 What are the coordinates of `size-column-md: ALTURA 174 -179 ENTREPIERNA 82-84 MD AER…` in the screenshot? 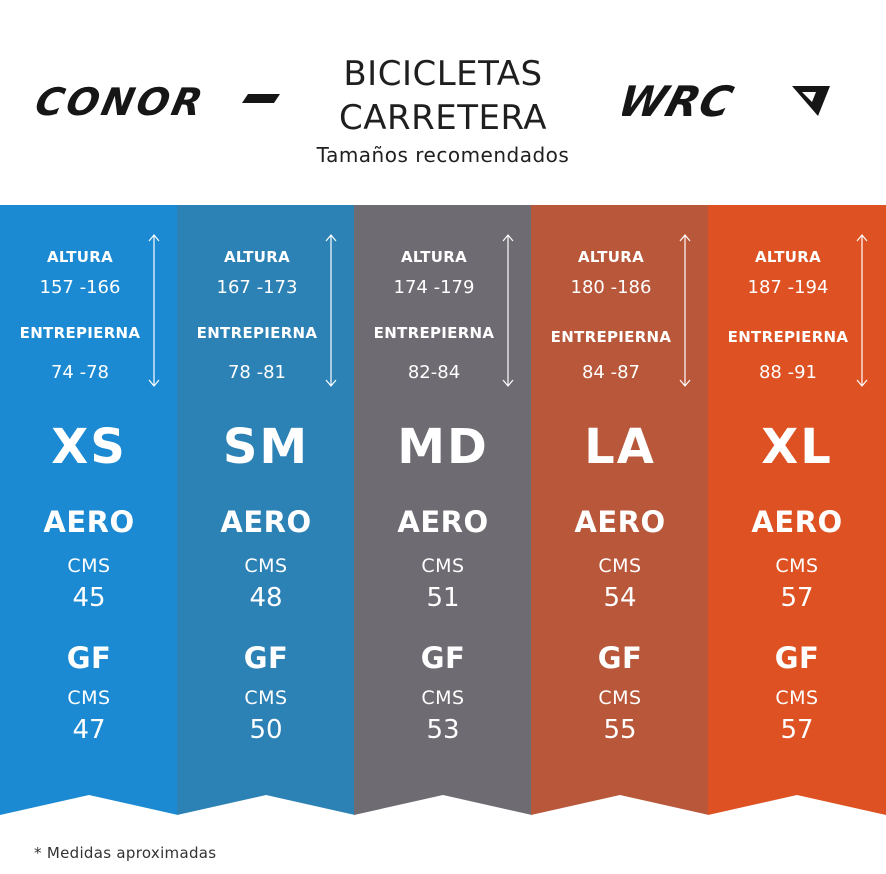 It's located at (443, 510).